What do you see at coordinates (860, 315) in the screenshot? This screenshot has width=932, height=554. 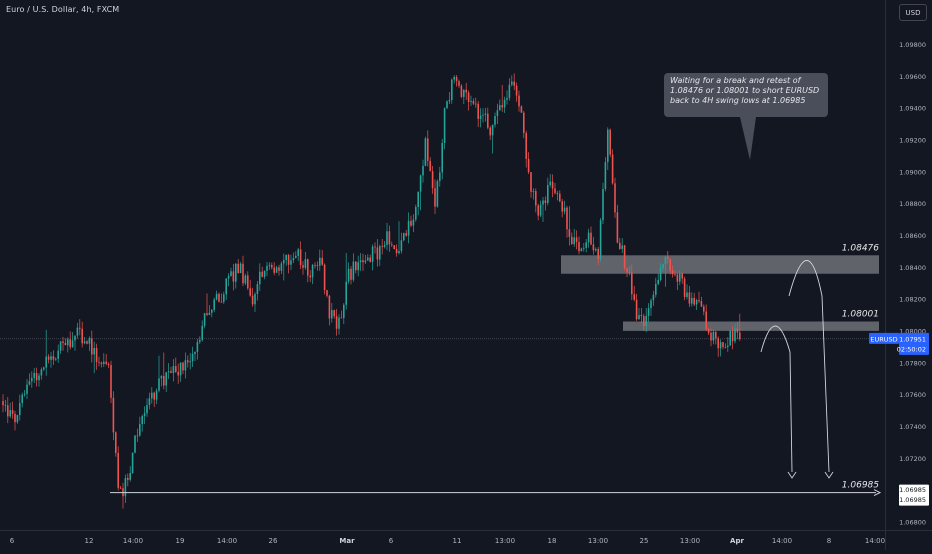 I see `zone-label: 1.08001` at bounding box center [860, 315].